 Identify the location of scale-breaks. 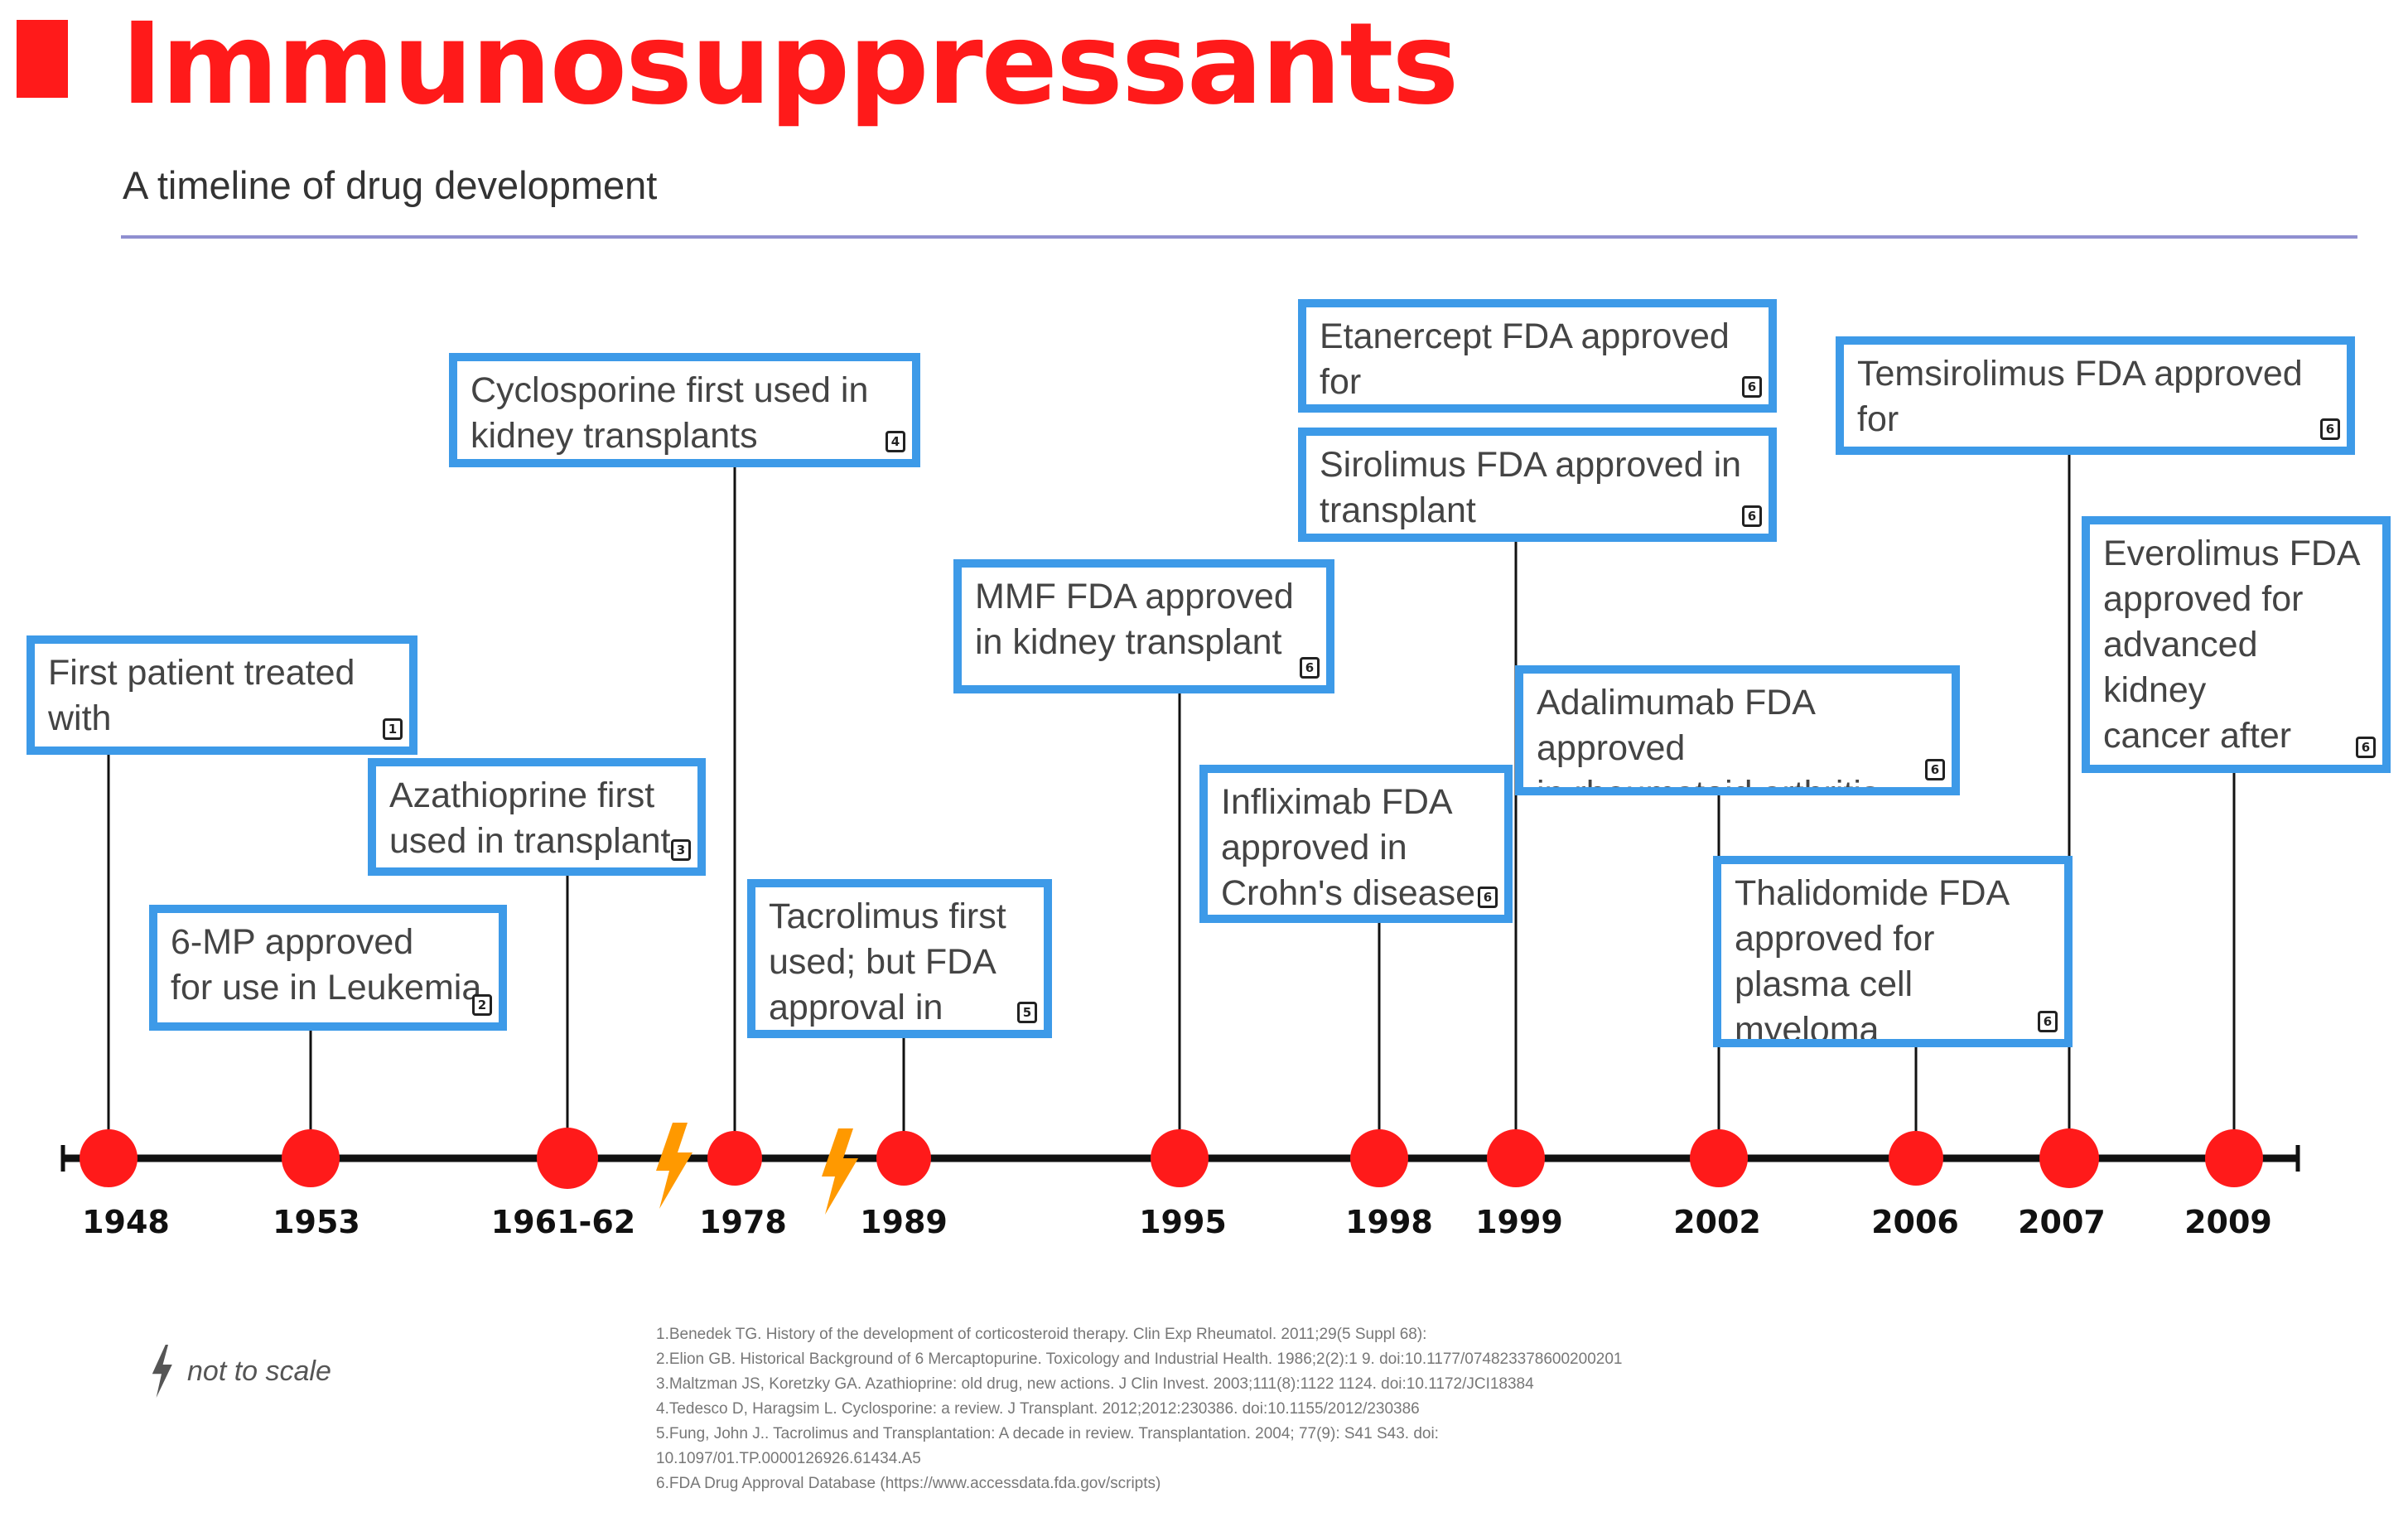
(757, 1169).